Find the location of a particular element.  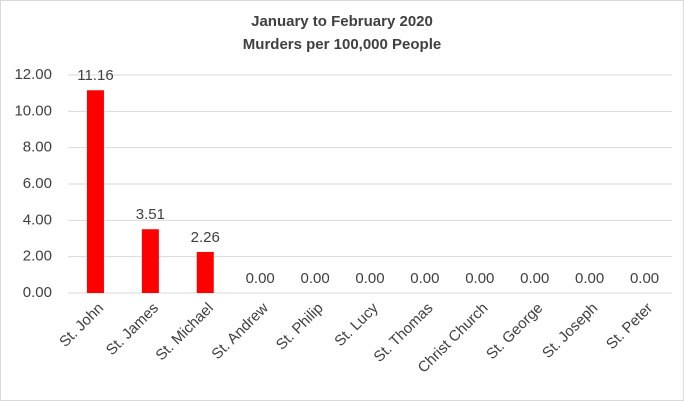

y-tick-label: 2.00 is located at coordinates (37, 256).